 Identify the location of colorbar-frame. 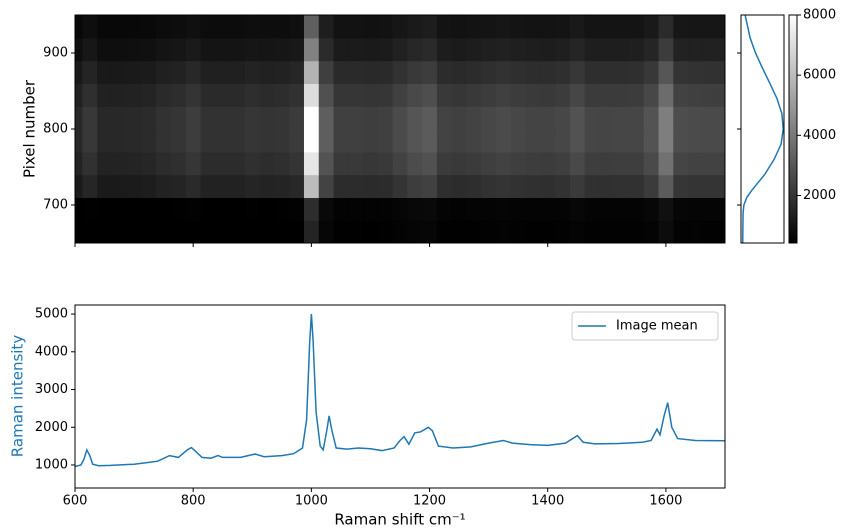
(793, 129).